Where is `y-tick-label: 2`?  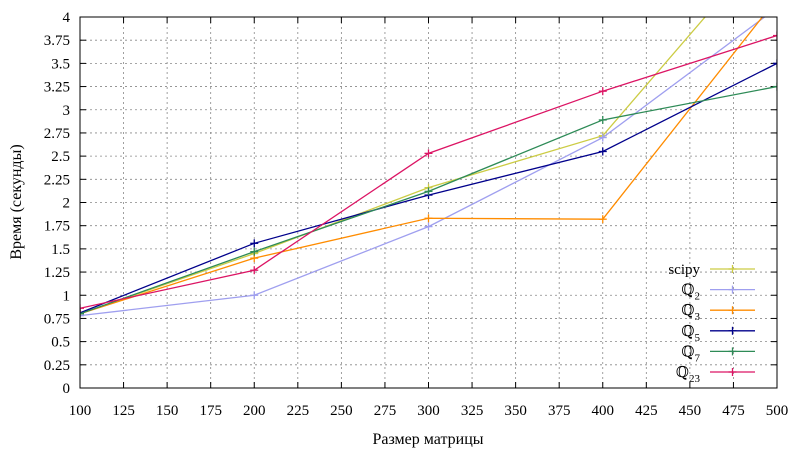
y-tick-label: 2 is located at coordinates (67, 204).